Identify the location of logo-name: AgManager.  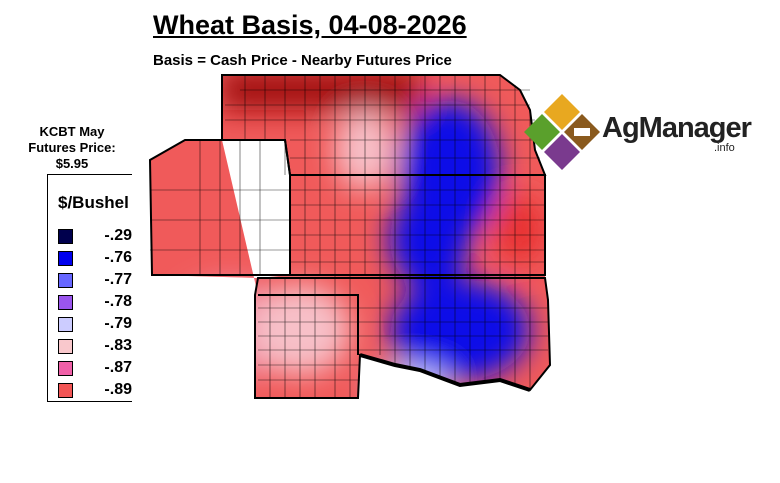
(677, 128).